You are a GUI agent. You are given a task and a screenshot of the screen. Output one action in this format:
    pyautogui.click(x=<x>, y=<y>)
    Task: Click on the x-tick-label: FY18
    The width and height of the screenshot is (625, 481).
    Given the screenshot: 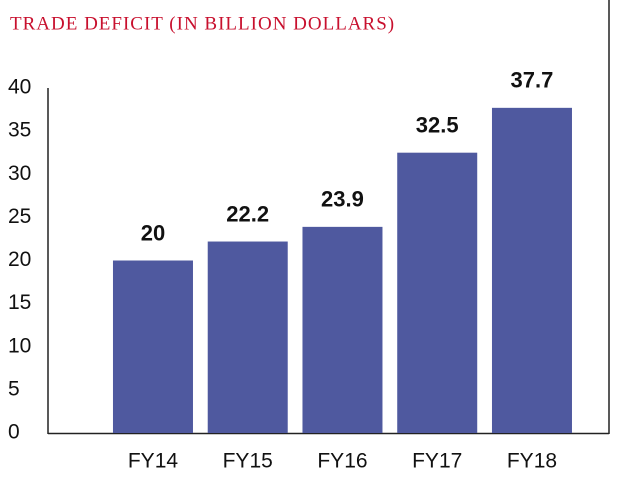 What is the action you would take?
    pyautogui.click(x=532, y=461)
    